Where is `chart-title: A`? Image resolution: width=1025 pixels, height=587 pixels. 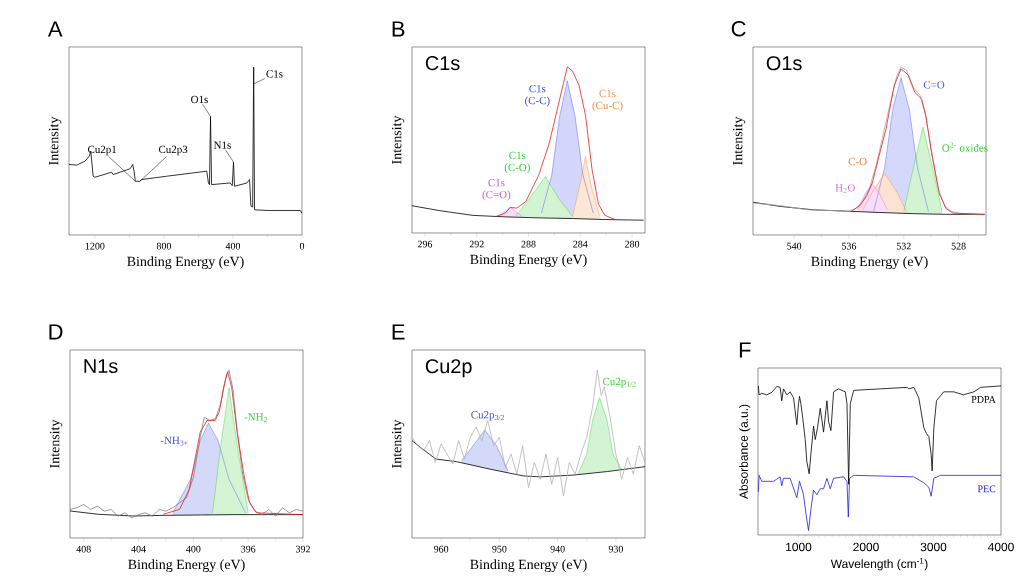 chart-title: A is located at coordinates (55, 29).